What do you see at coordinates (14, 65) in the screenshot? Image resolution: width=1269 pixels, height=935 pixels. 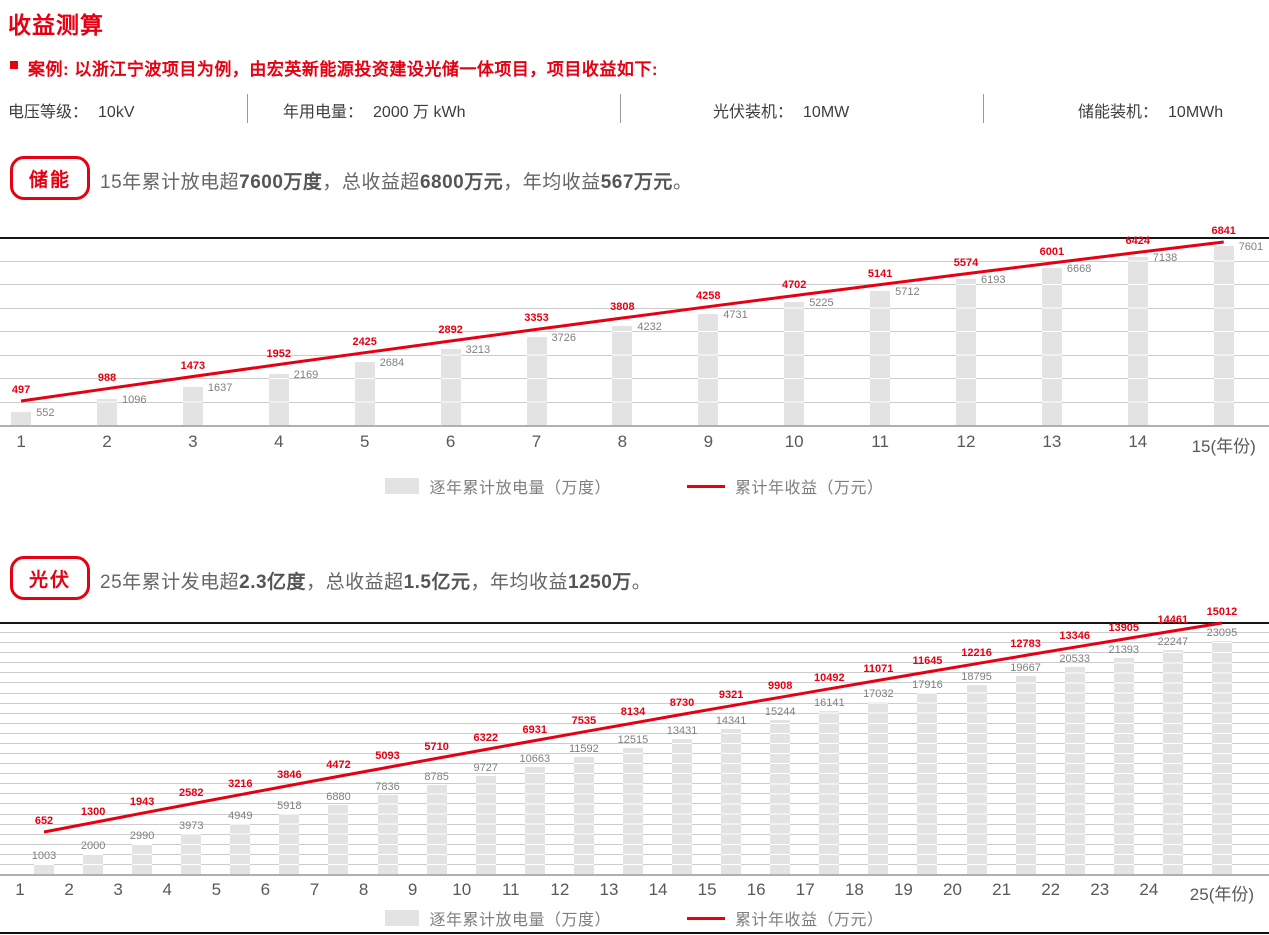 I see `bullet-square-icon` at bounding box center [14, 65].